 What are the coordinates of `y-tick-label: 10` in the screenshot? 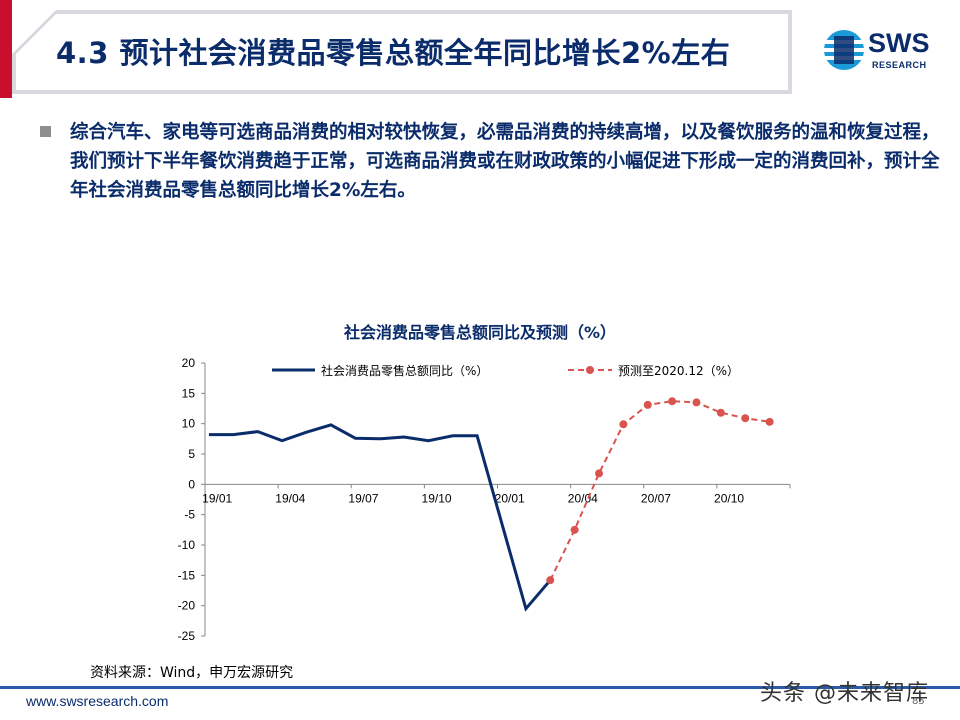 It's located at (189, 424).